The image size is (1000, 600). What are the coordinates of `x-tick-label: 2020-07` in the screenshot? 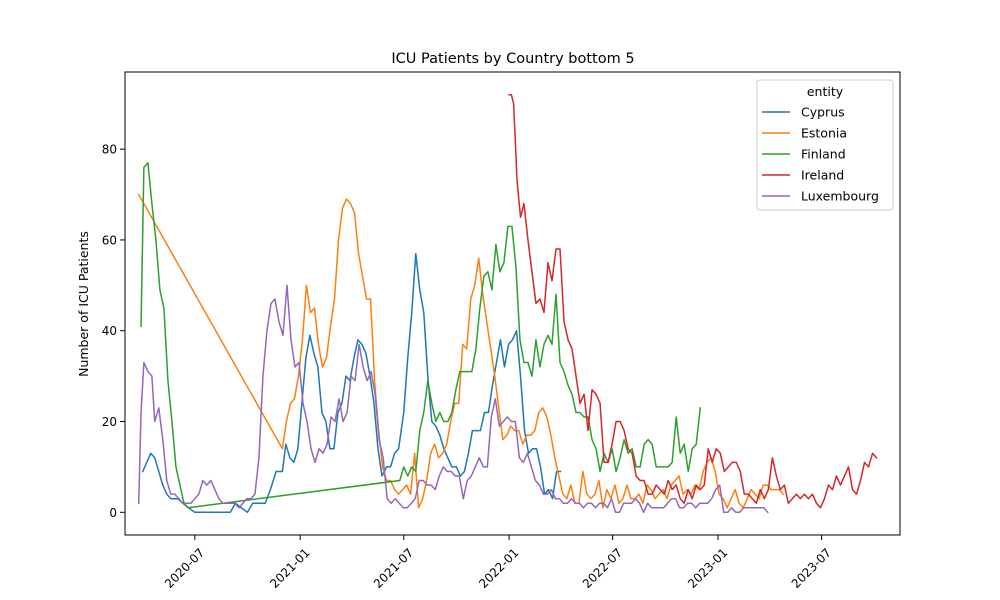 It's located at (184, 568).